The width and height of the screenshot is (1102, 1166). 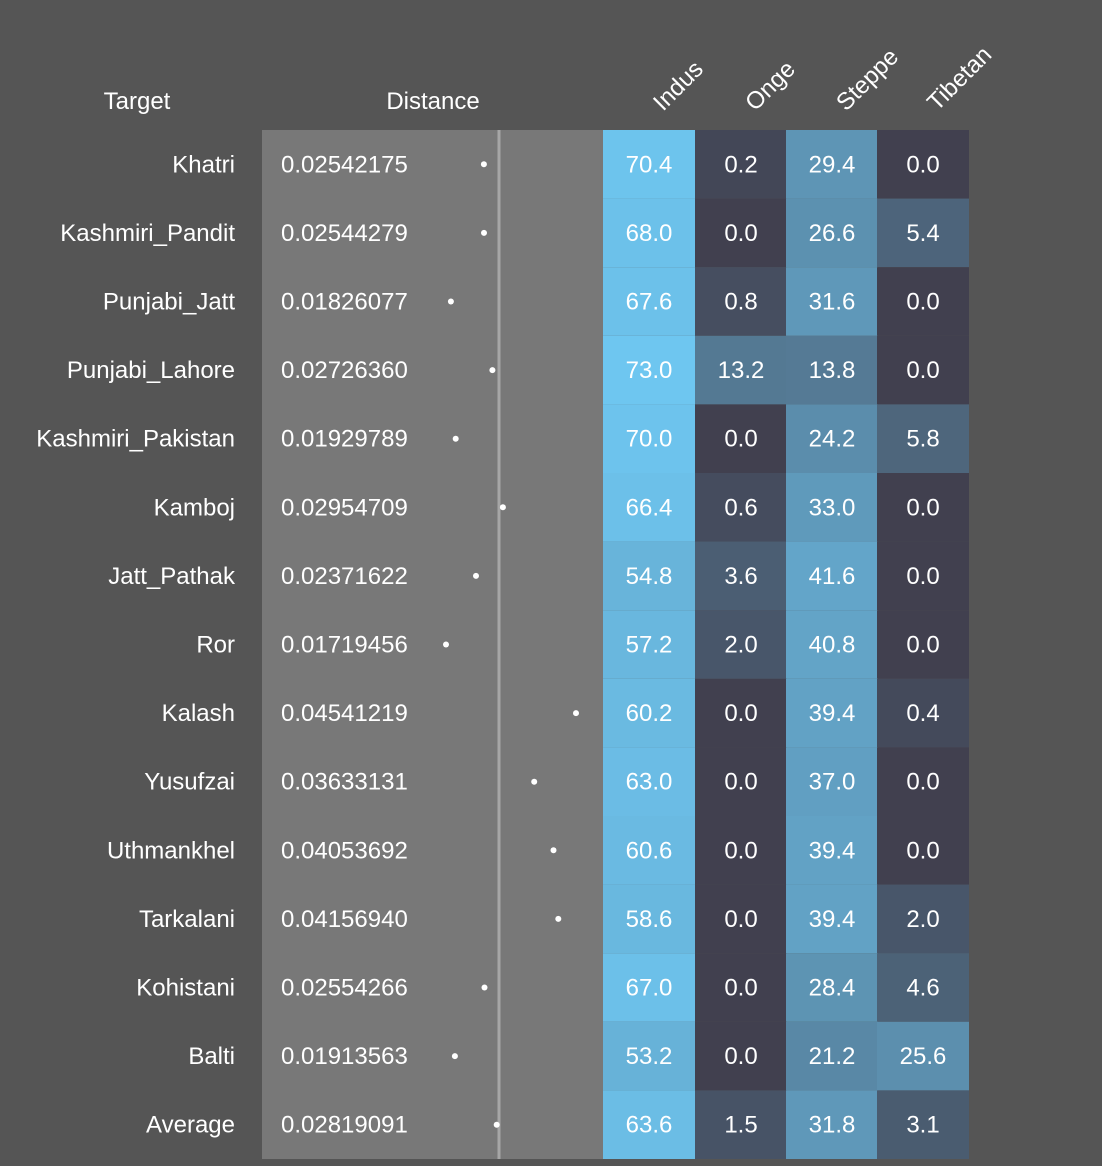 I want to click on heat-cell-value: 37.0, so click(x=832, y=782).